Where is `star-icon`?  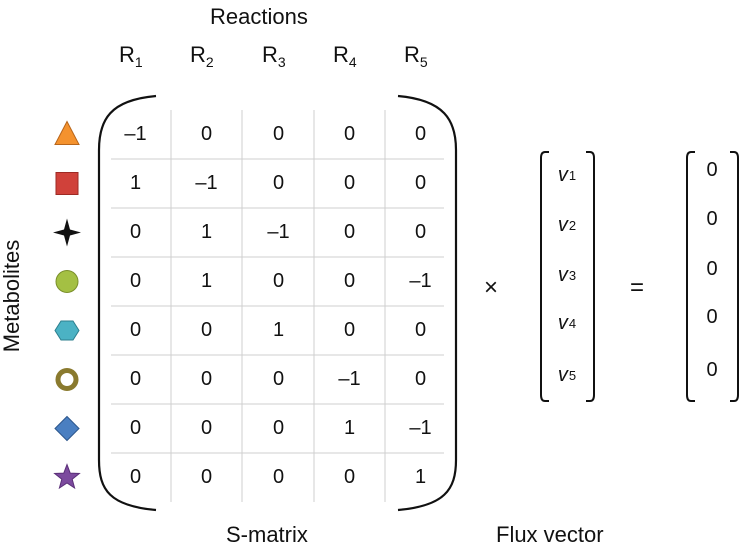
star-icon is located at coordinates (67, 476).